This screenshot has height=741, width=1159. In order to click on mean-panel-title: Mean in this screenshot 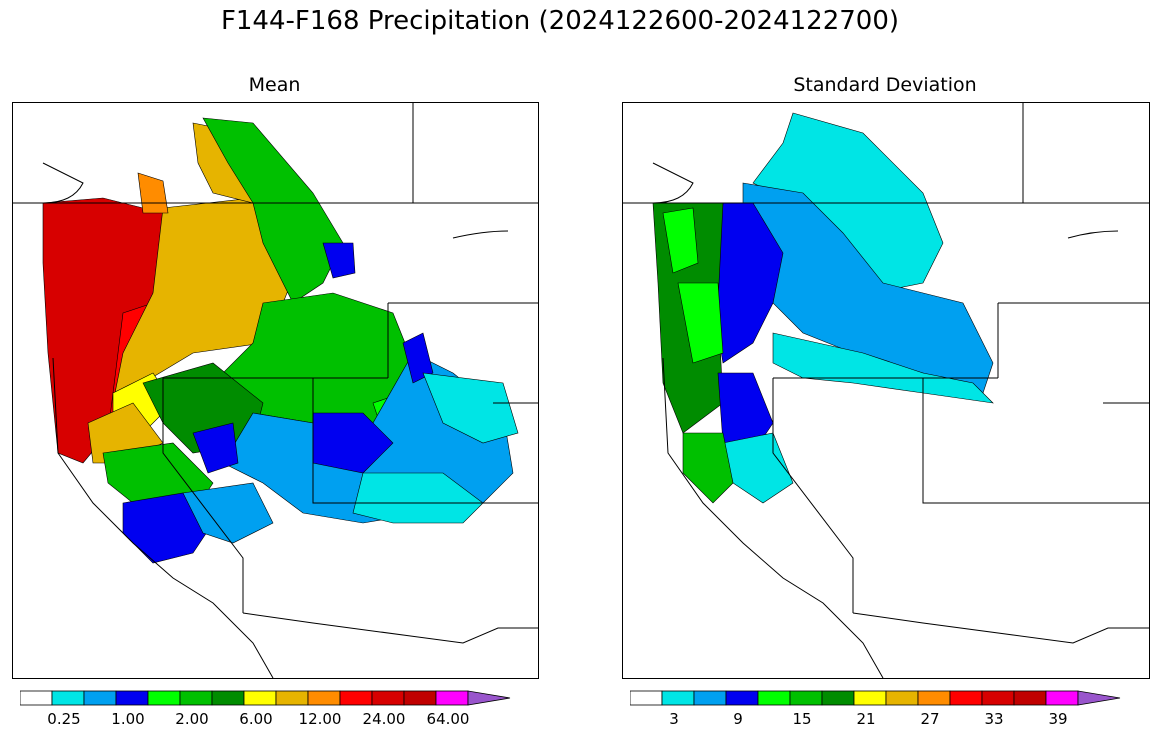, I will do `click(274, 85)`.